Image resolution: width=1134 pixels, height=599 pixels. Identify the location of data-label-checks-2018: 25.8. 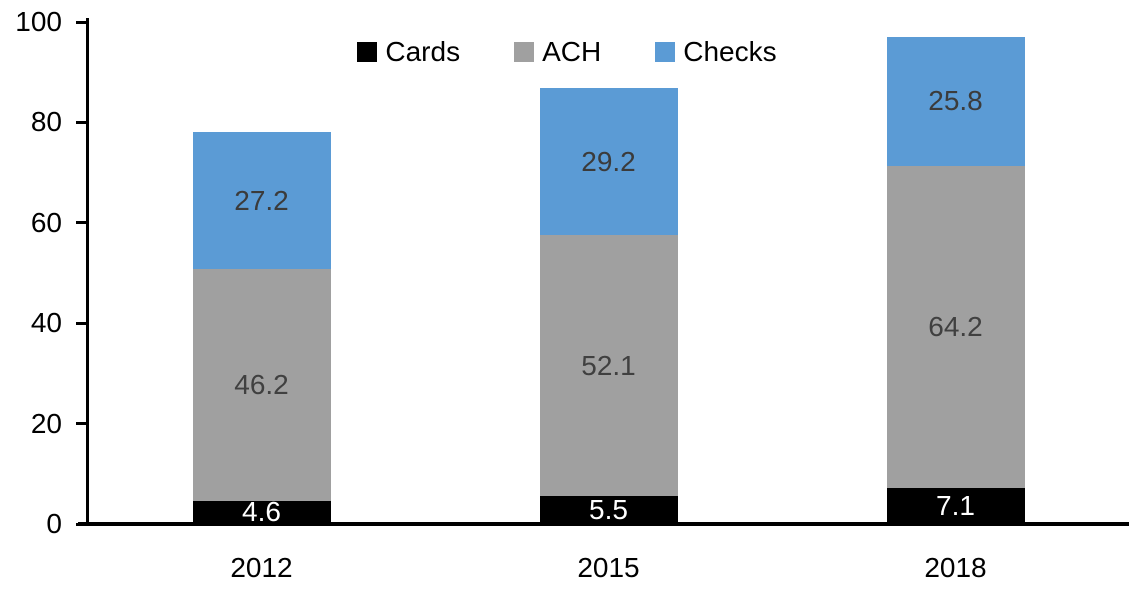
(955, 101).